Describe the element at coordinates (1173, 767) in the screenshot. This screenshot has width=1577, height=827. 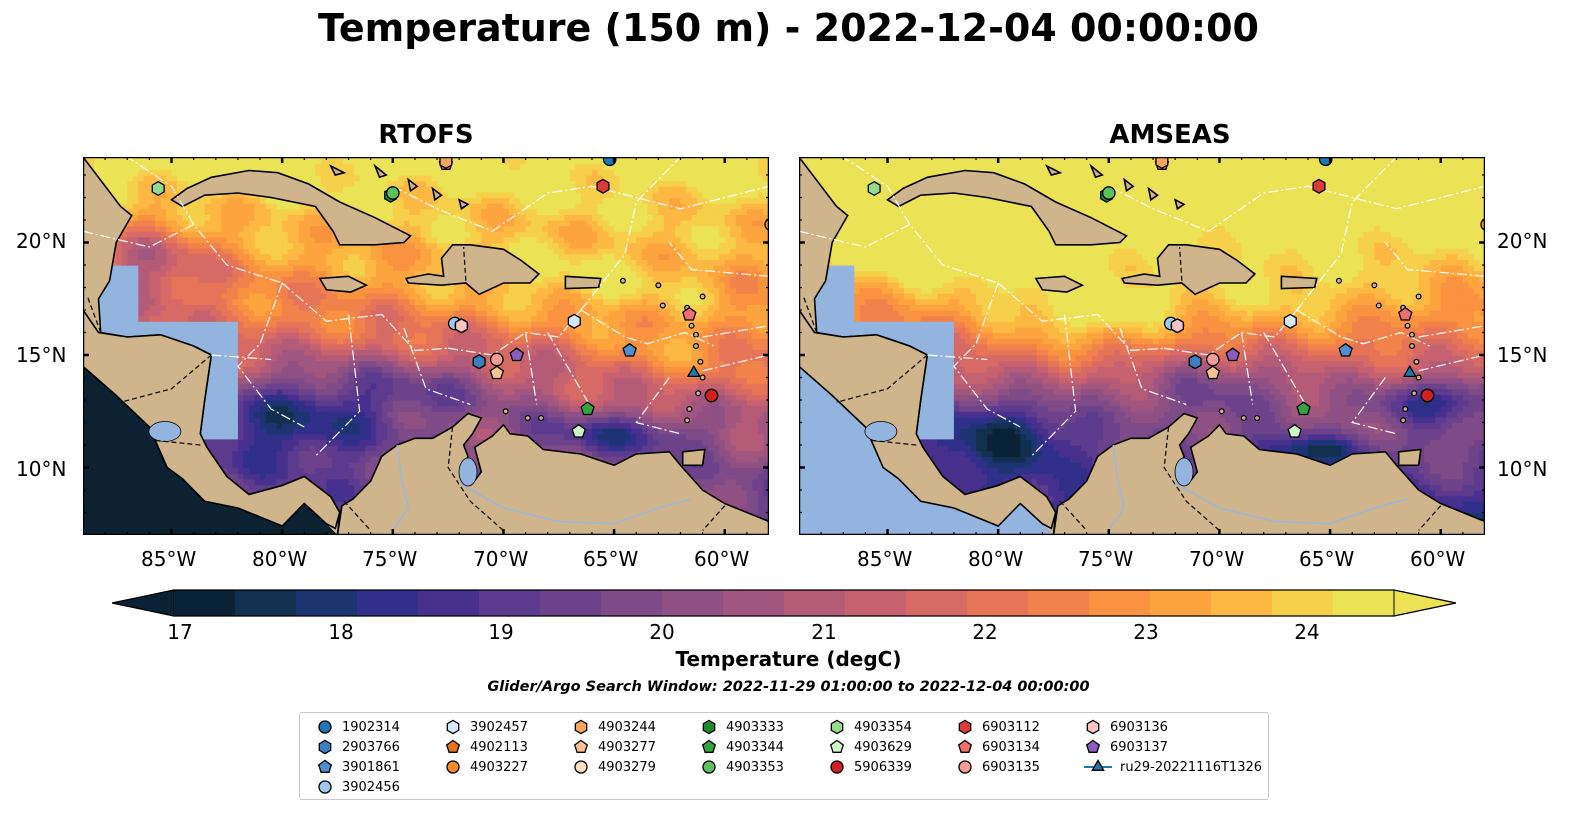
I see `legend-item-ru29-20221116T1326: ru29-20221116T1326` at that location.